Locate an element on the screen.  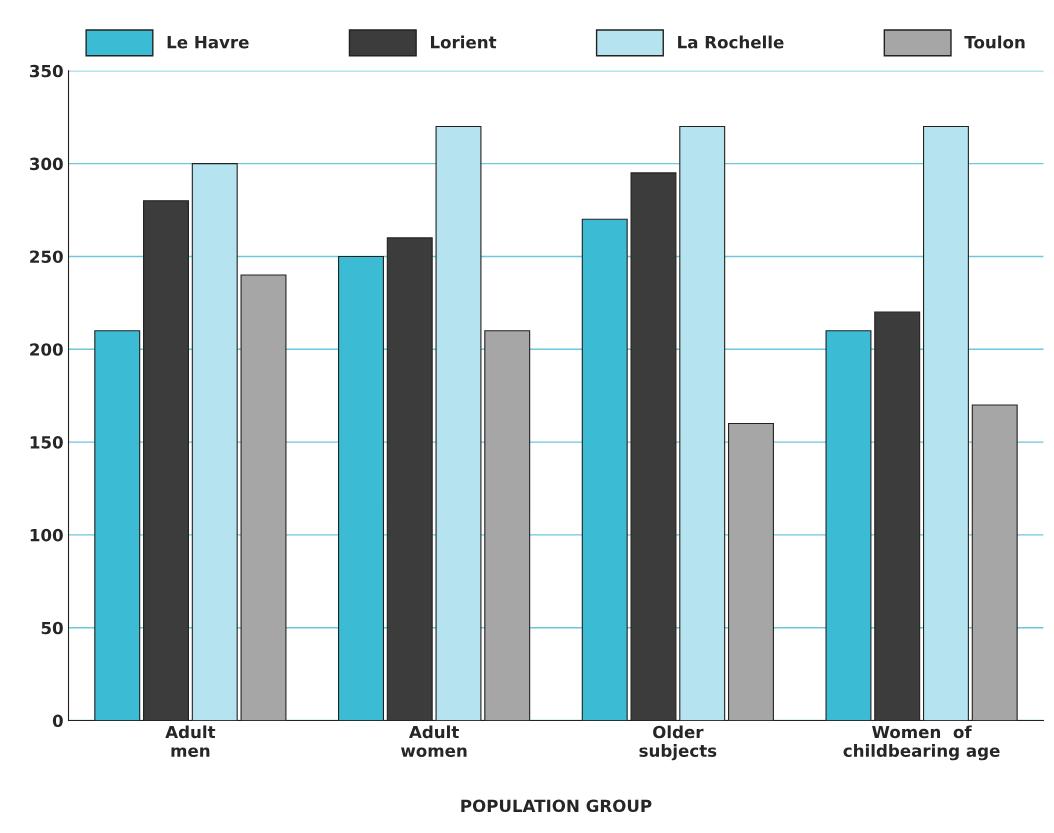
y-tick-label: 50 is located at coordinates (52, 628).